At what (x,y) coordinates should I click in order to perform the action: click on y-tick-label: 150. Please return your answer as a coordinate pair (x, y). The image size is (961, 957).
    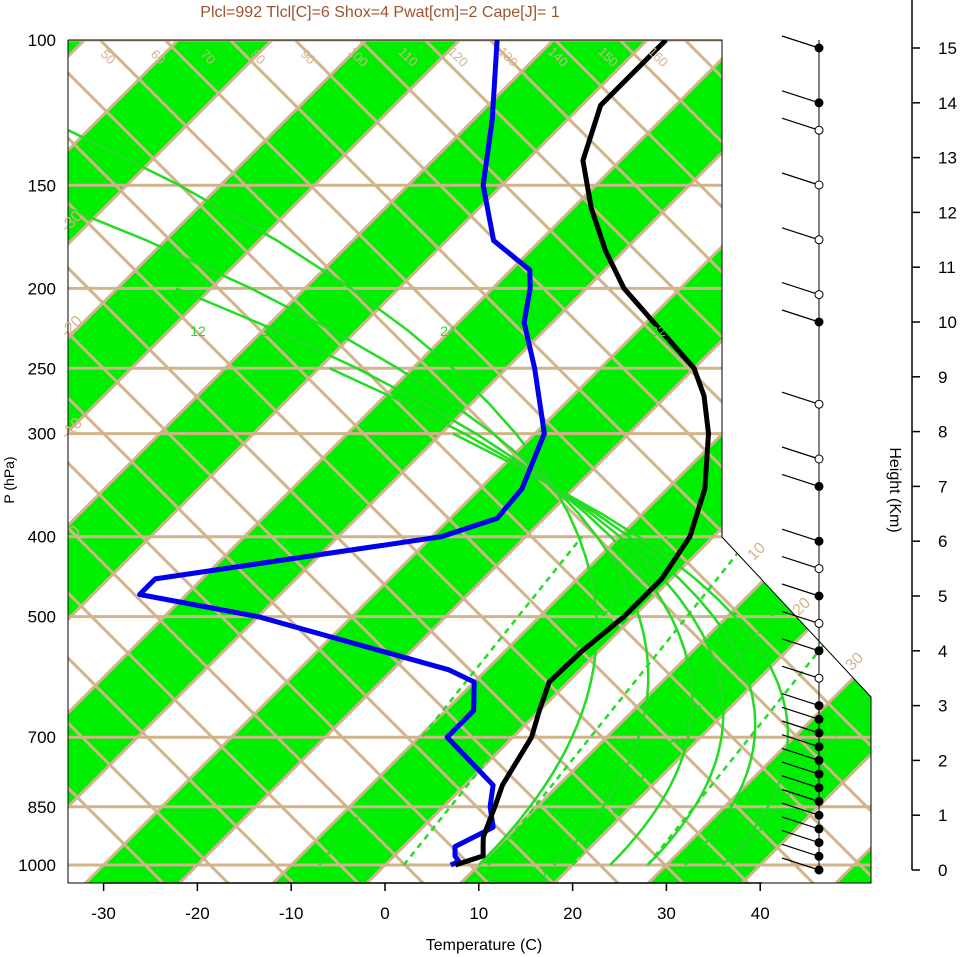
    Looking at the image, I should click on (42, 185).